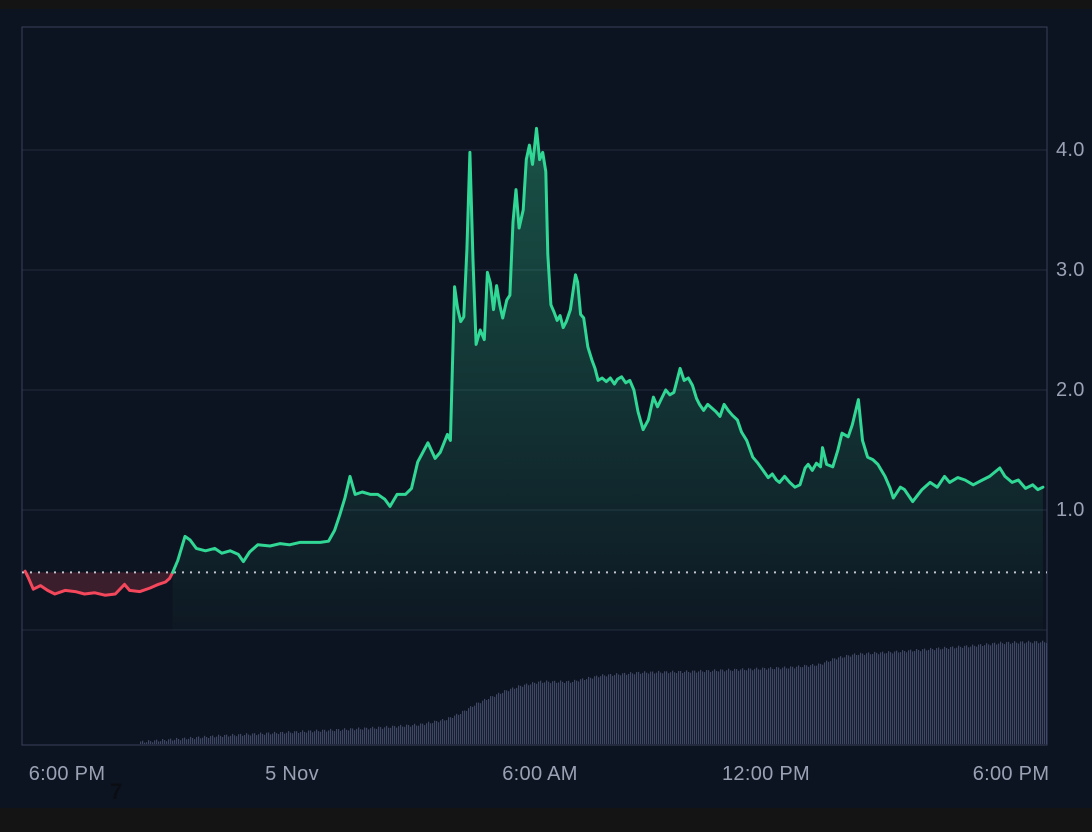  Describe the element at coordinates (540, 774) in the screenshot. I see `x-tick-label: 6:00 AM` at that location.